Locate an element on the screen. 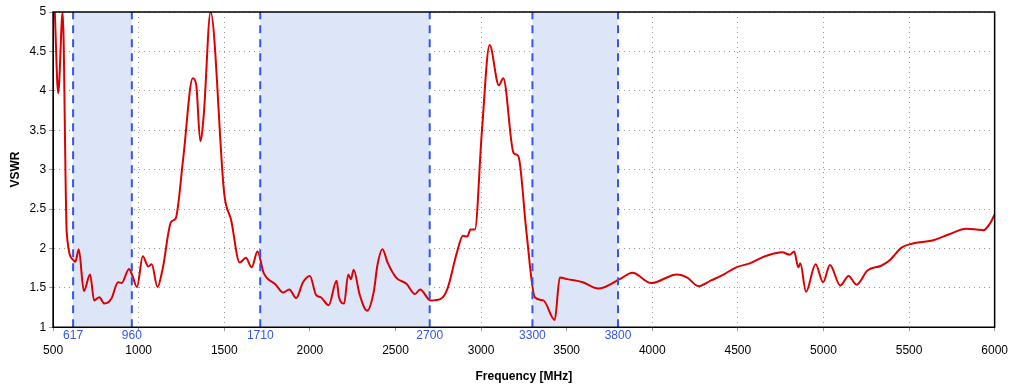 The height and width of the screenshot is (388, 1020). y-tick-label: 1.5 is located at coordinates (38, 287).